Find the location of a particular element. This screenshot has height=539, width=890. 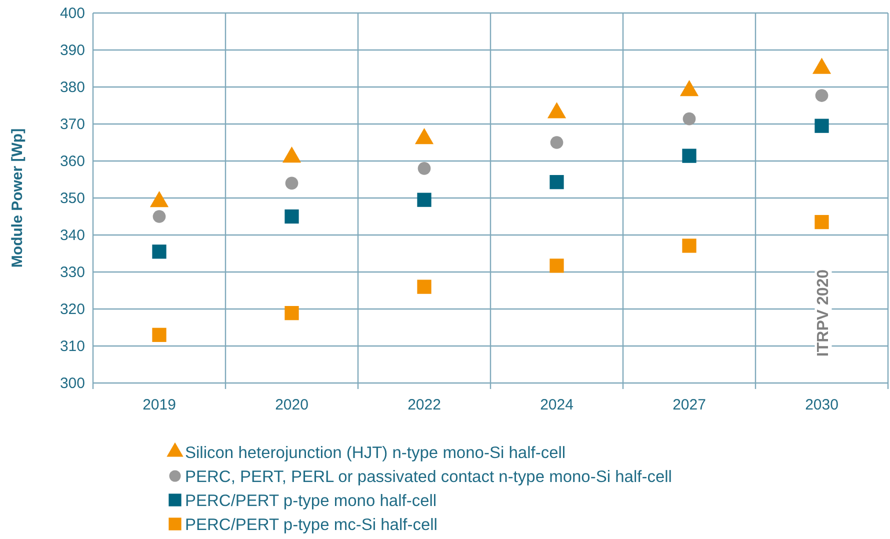

x-tick-label: 2019 is located at coordinates (159, 405).